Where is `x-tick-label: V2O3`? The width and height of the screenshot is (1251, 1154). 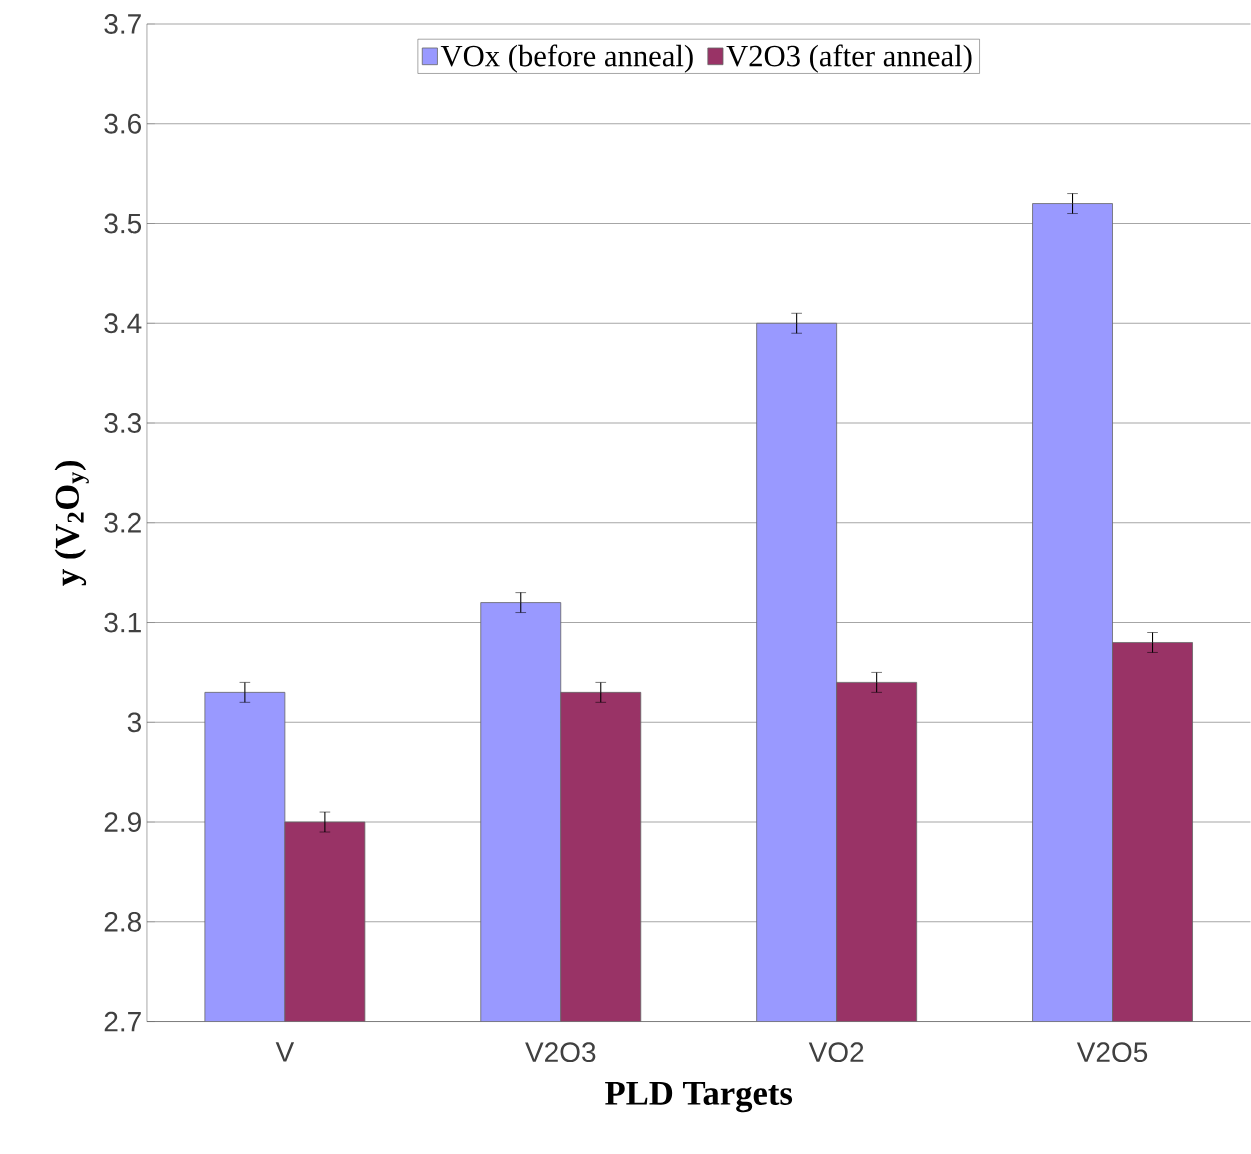
x-tick-label: V2O3 is located at coordinates (560, 1052).